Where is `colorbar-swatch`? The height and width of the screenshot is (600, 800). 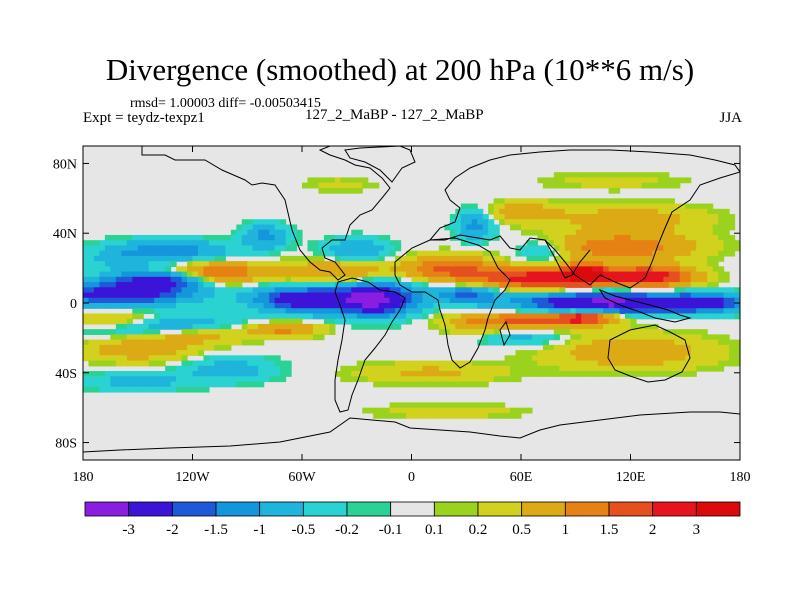
colorbar-swatch is located at coordinates (718, 509).